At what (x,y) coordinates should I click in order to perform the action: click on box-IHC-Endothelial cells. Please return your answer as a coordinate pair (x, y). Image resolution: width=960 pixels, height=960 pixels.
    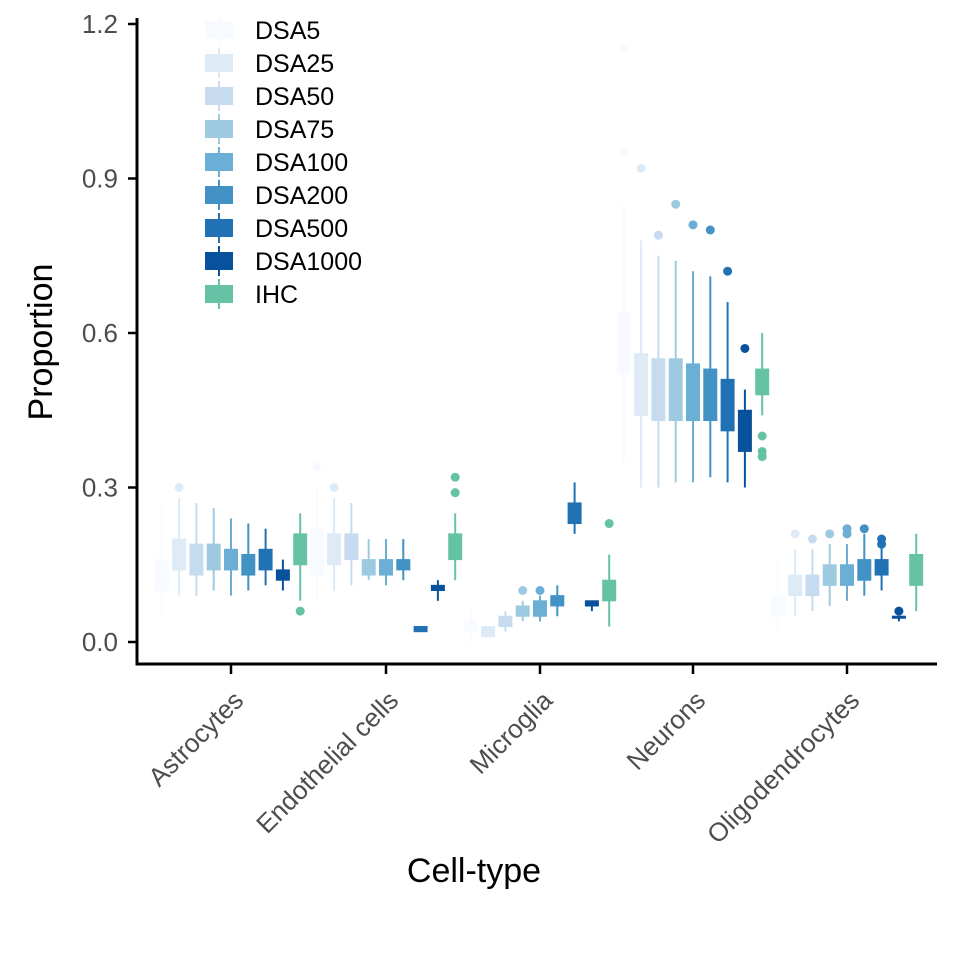
    Looking at the image, I should click on (455, 526).